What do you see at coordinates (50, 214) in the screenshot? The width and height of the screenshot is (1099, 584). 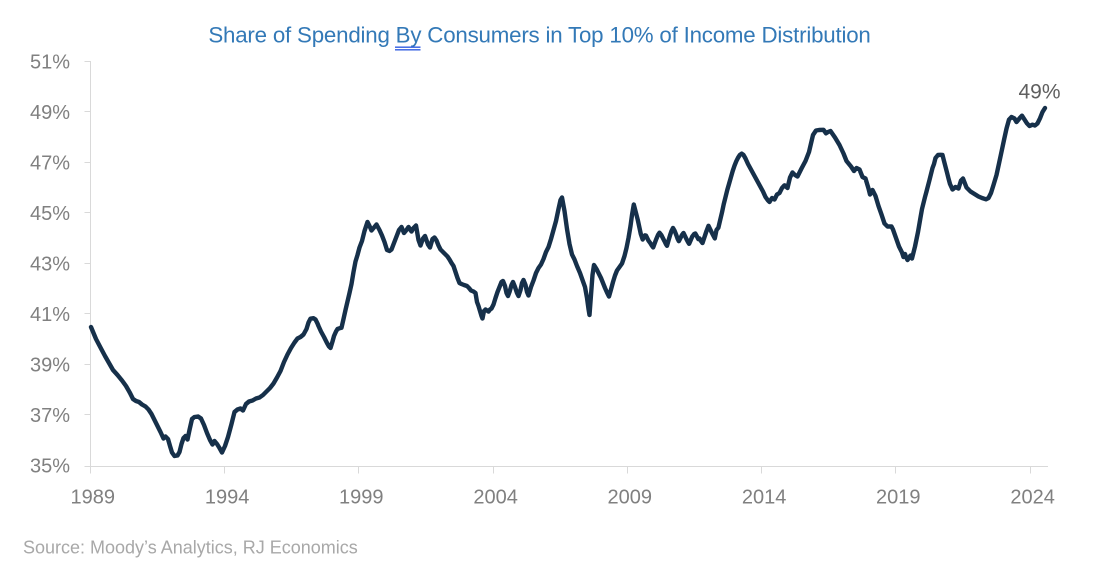 I see `svg-text: 45%` at bounding box center [50, 214].